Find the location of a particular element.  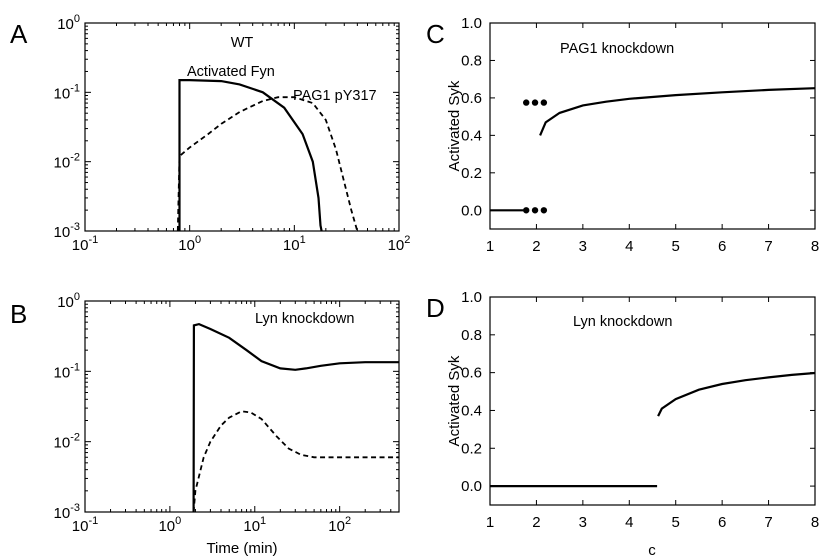

series-annotation: Activated Fyn is located at coordinates (231, 72).